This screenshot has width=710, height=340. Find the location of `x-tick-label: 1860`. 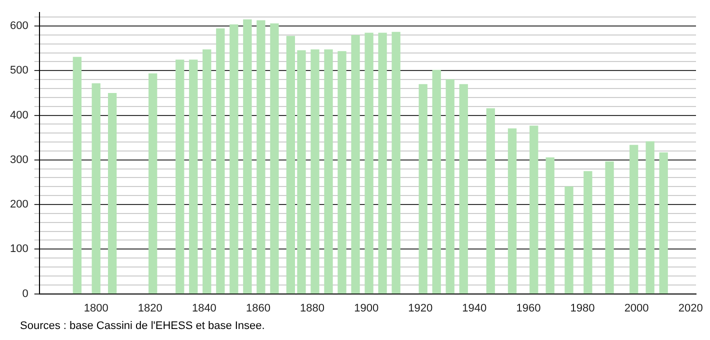

x-tick-label: 1860 is located at coordinates (258, 308).